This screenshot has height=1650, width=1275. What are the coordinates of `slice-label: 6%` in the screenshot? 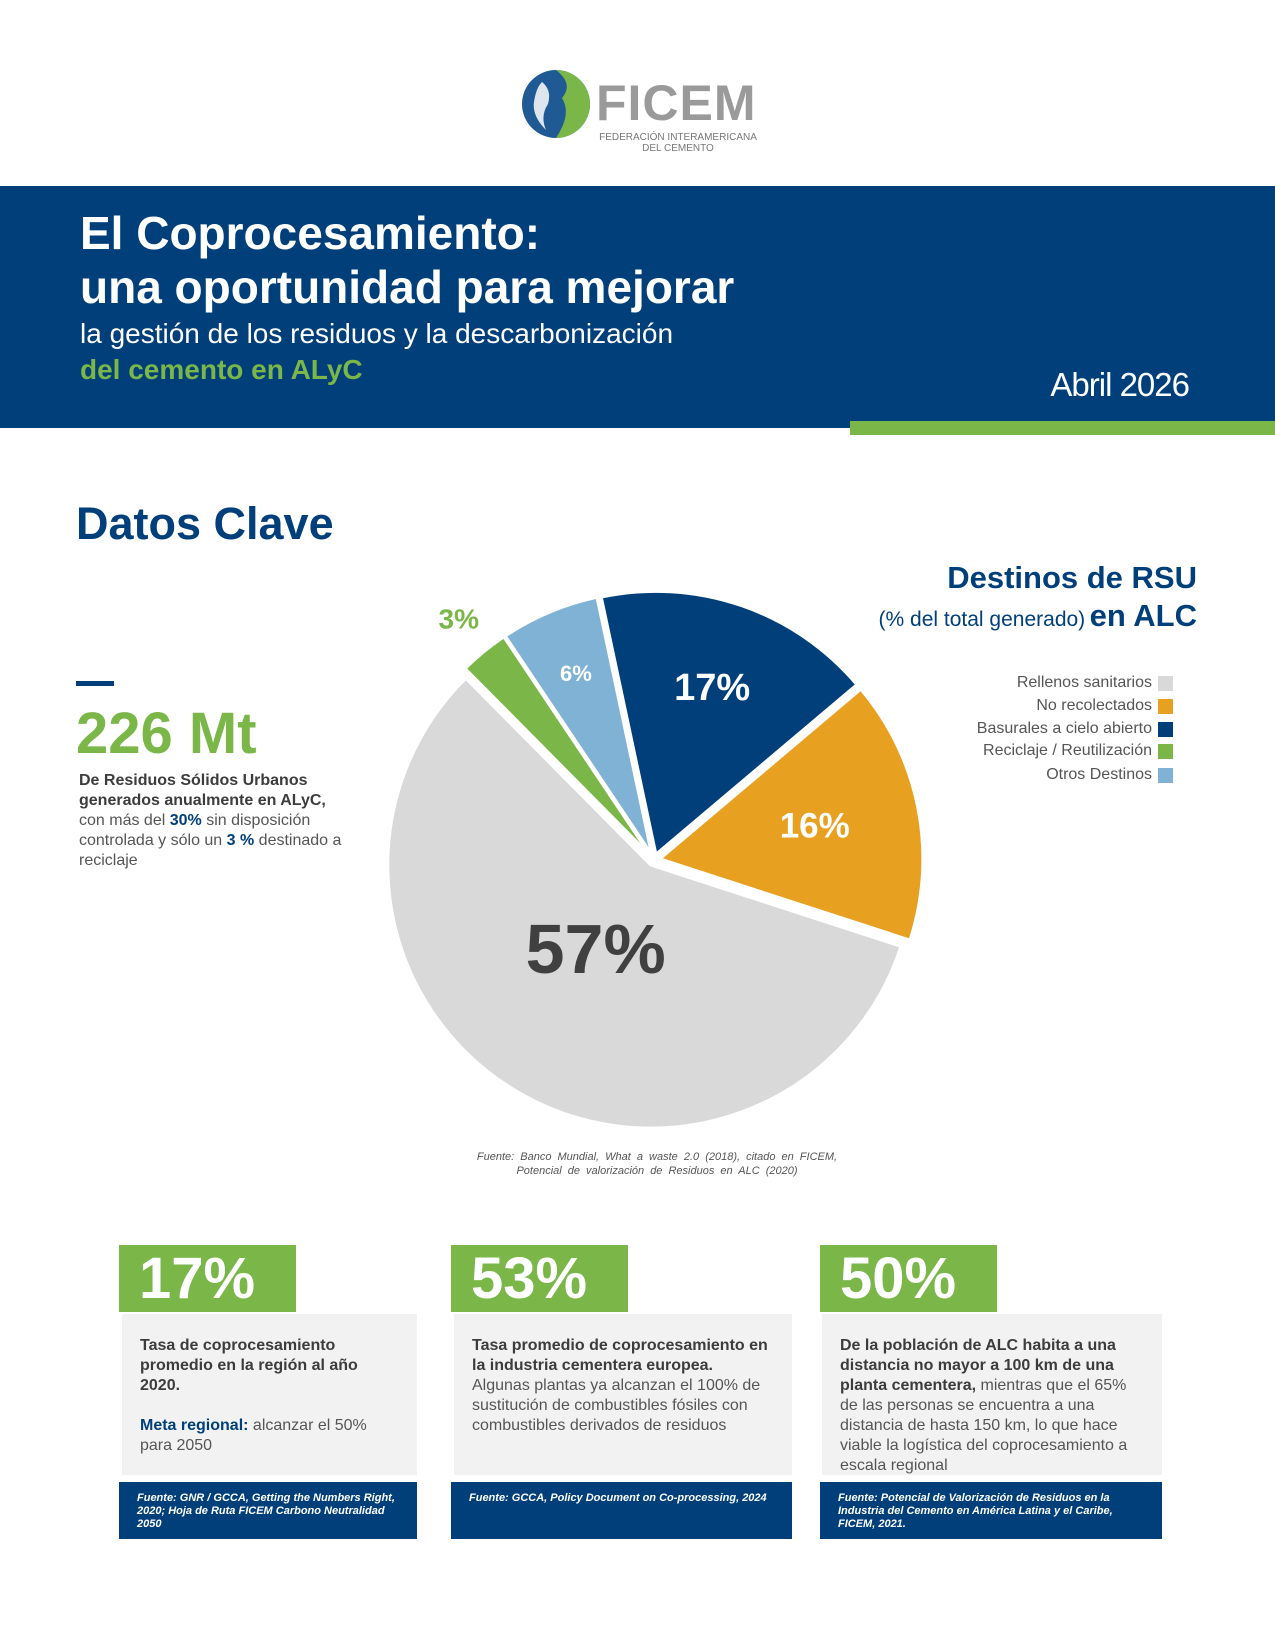 It's located at (576, 673).